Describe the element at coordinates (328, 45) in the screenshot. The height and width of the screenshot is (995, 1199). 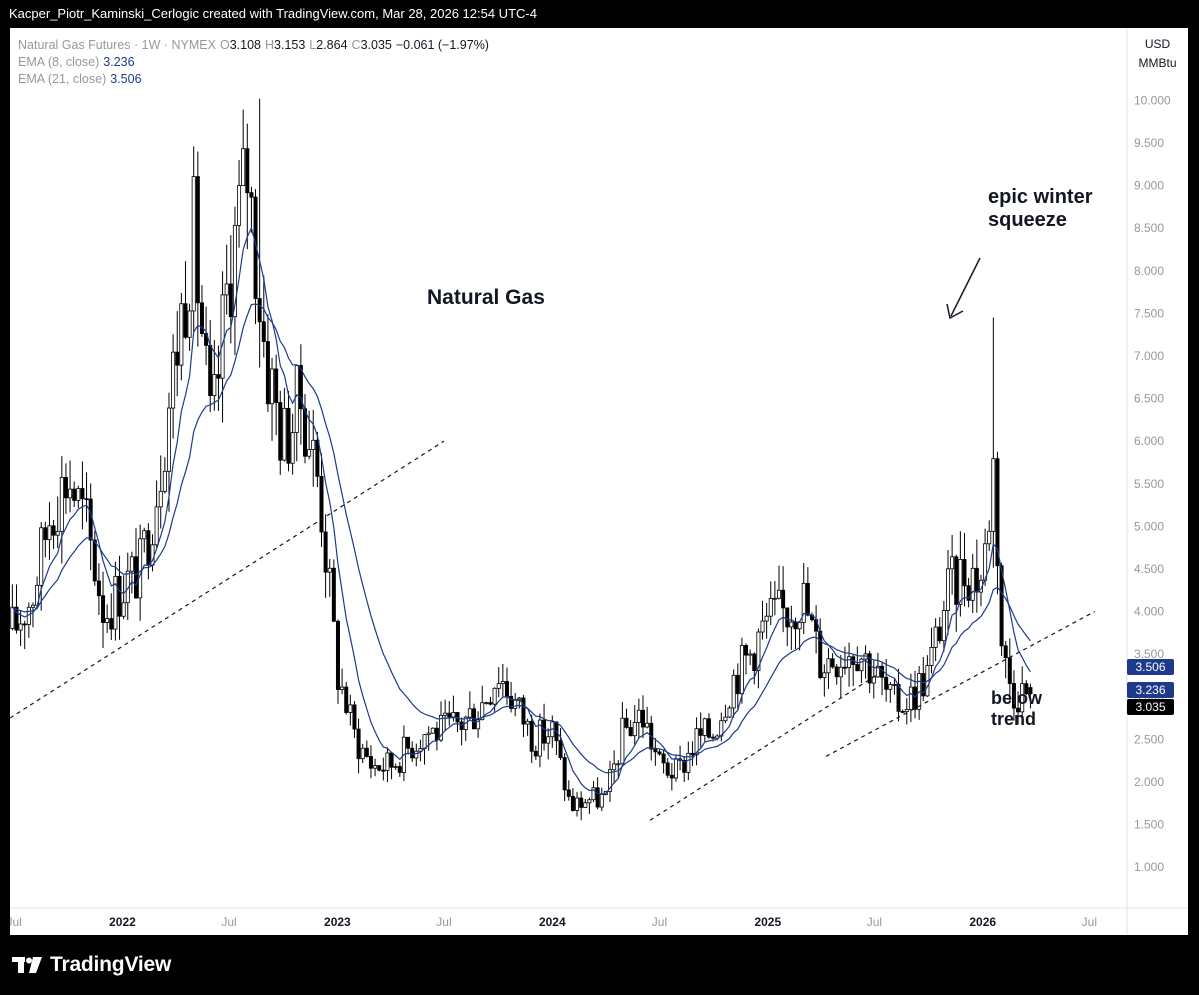
I see `ohlc-low: L2.864` at that location.